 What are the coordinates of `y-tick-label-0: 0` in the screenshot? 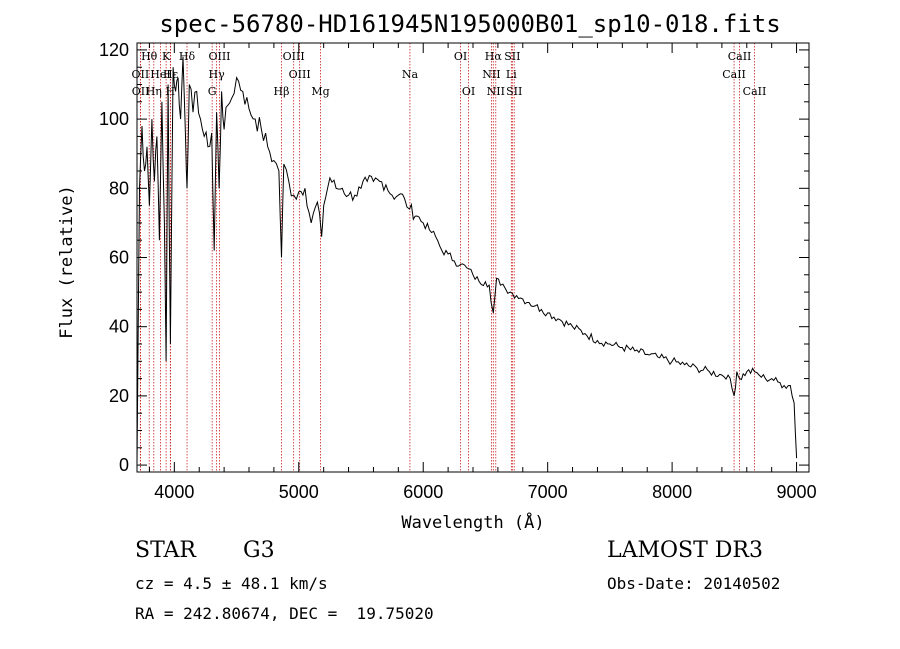 It's located at (124, 465).